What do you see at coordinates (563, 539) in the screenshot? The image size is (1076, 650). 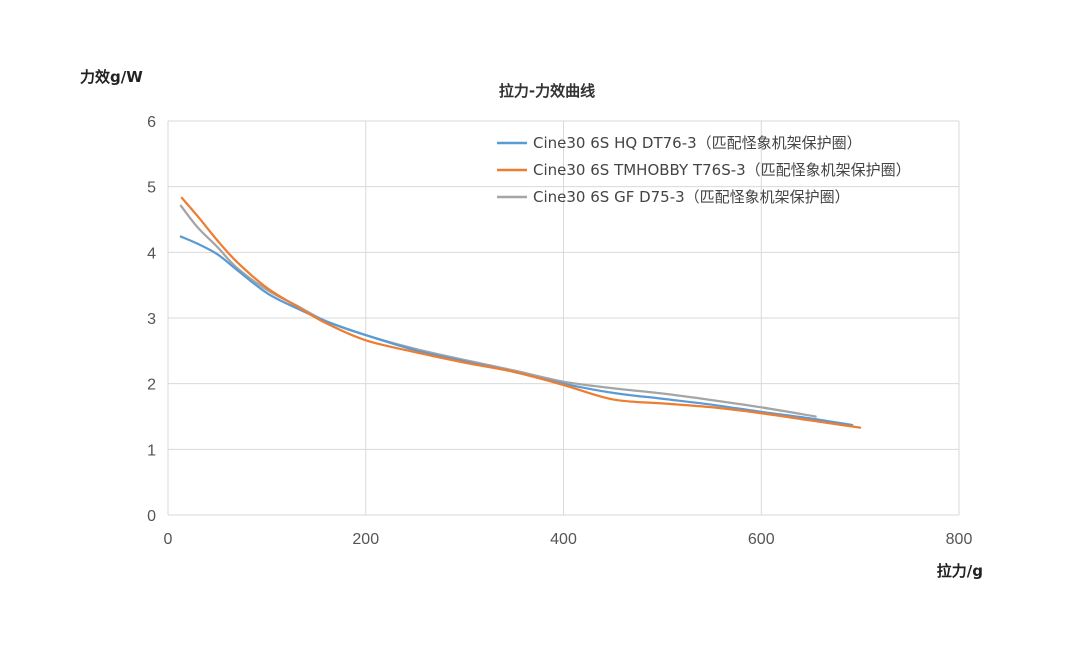 I see `x-tick-label: 400` at bounding box center [563, 539].